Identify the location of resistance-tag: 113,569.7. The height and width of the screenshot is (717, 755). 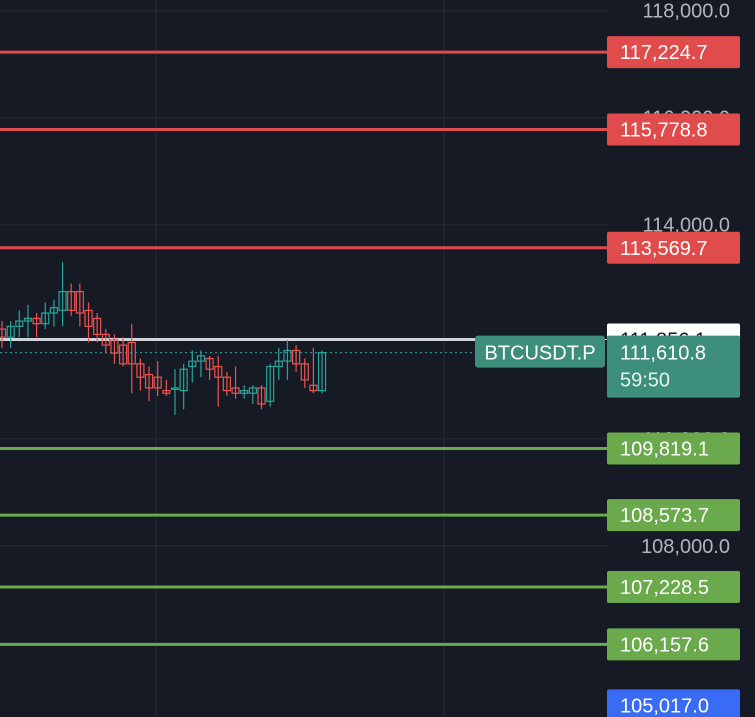
(673, 247).